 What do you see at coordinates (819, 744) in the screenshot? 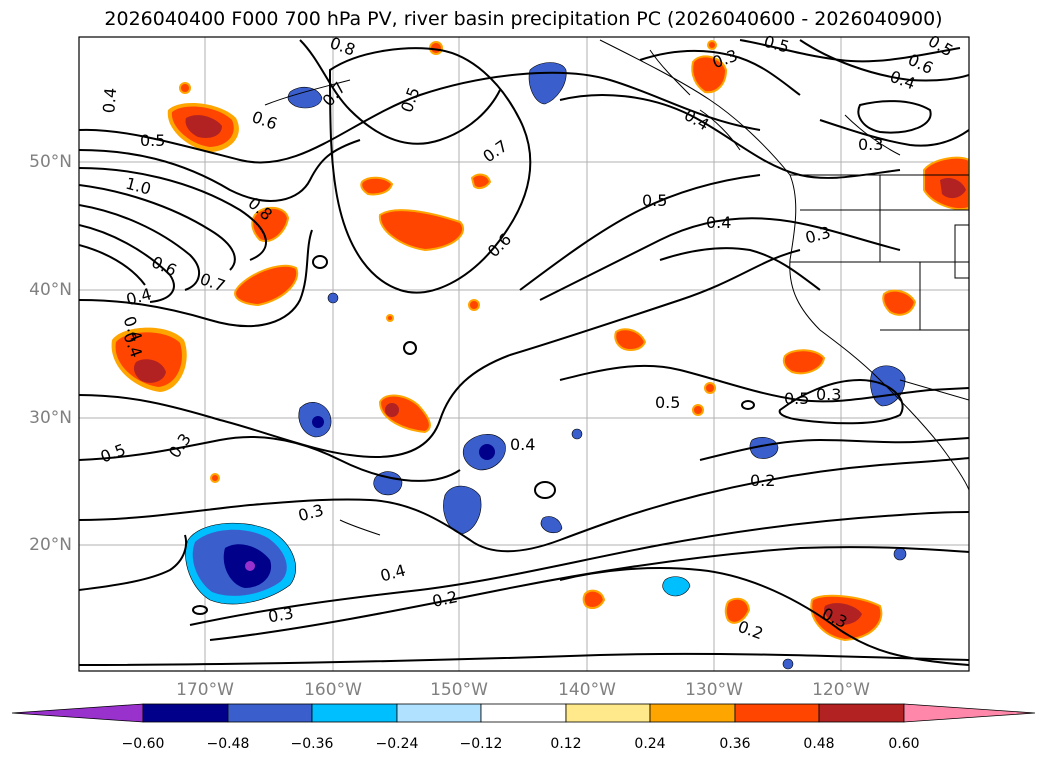
I see `colorbar-tick-label: 0.48` at bounding box center [819, 744].